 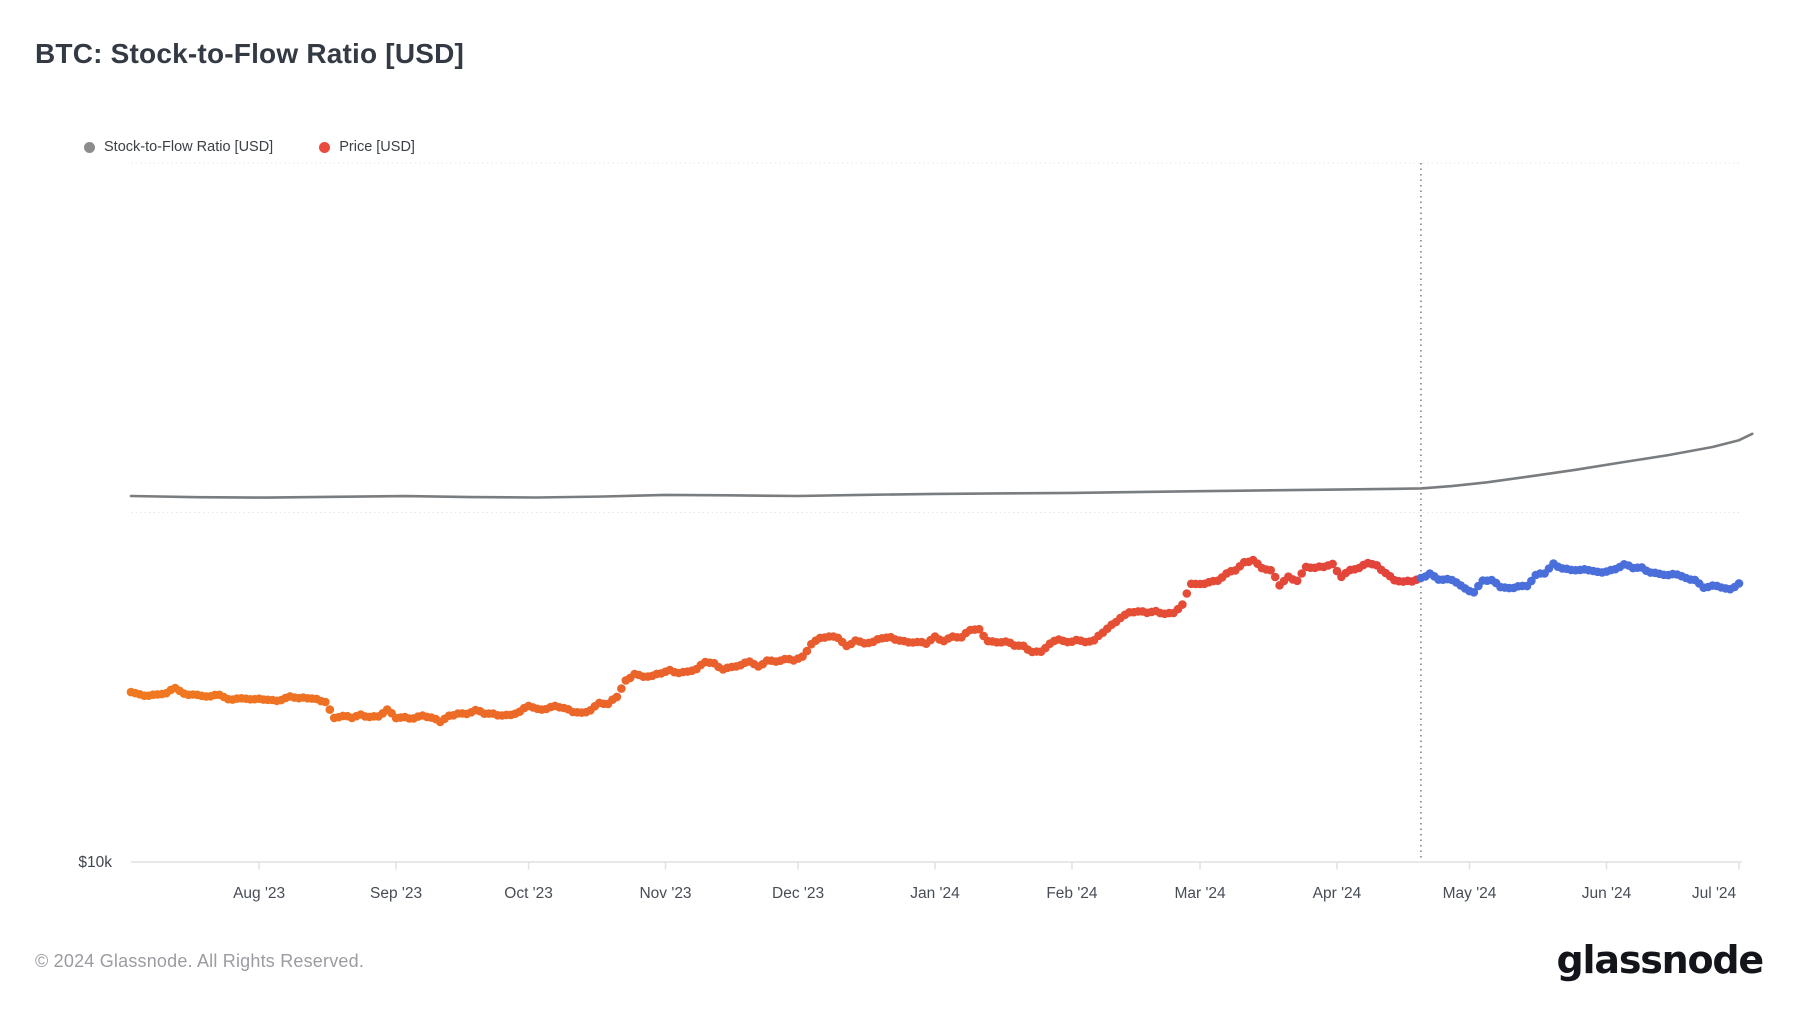 I want to click on x-tick-label: Aug '23, so click(x=259, y=893).